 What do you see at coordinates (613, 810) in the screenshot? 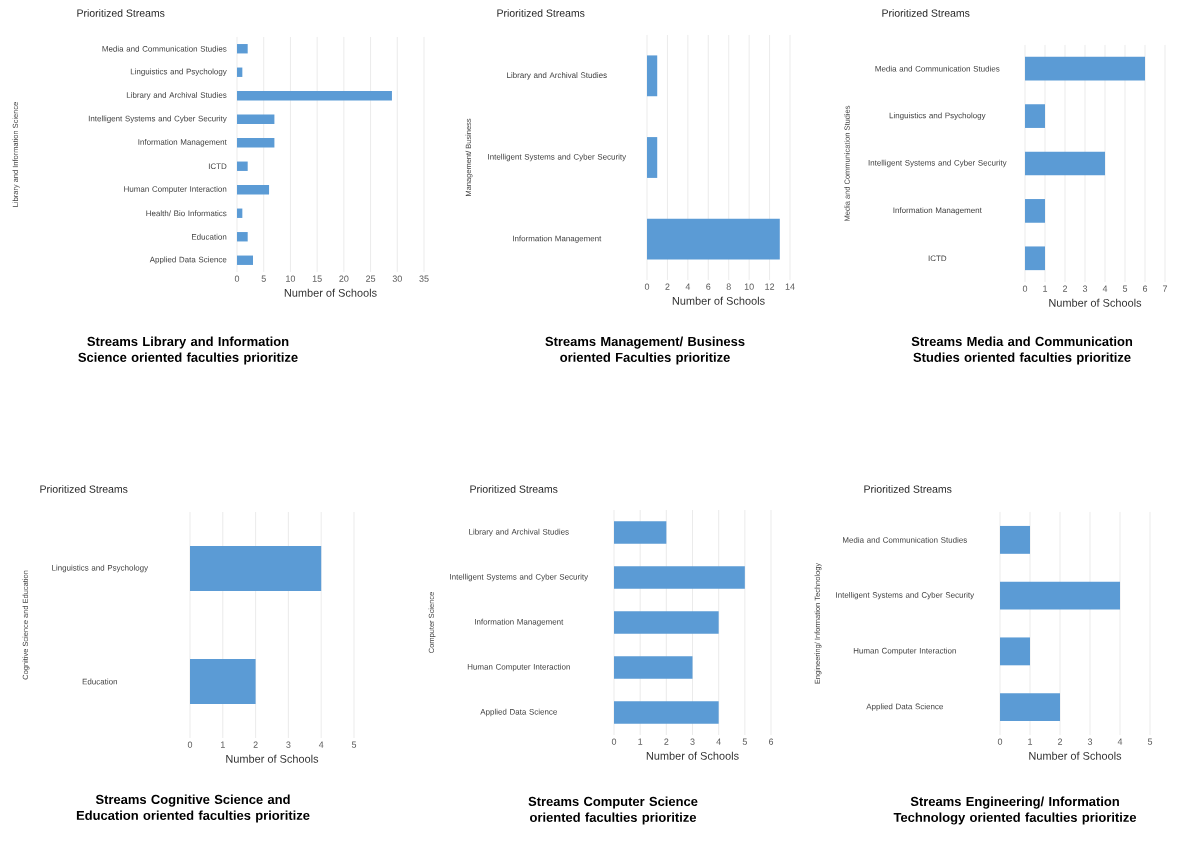
I see `text: Streams Computer Science oriented faculties prioritize` at bounding box center [613, 810].